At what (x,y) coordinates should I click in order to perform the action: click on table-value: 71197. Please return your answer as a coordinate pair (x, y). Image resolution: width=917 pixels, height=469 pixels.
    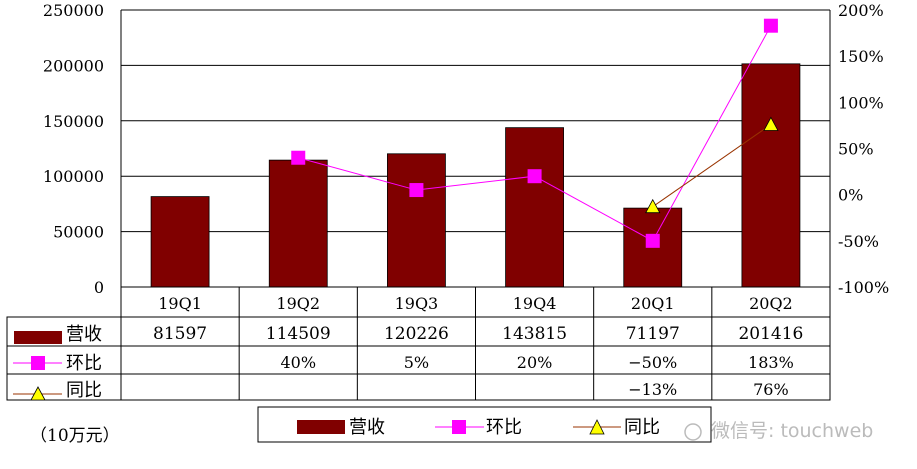
    Looking at the image, I should click on (653, 334).